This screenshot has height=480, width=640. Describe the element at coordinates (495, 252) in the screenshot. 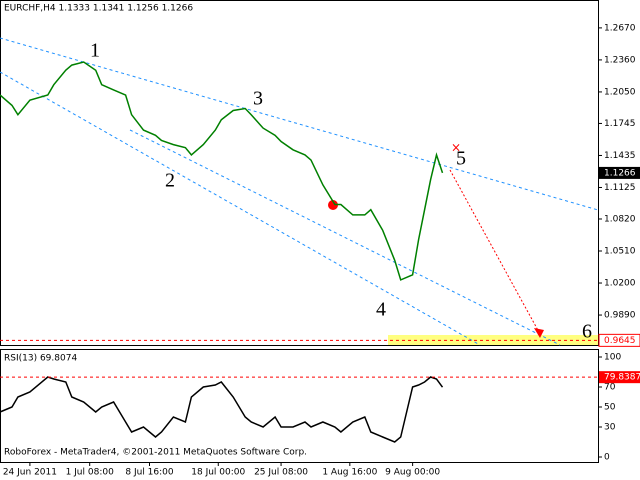

I see `forecast-arrow` at that location.